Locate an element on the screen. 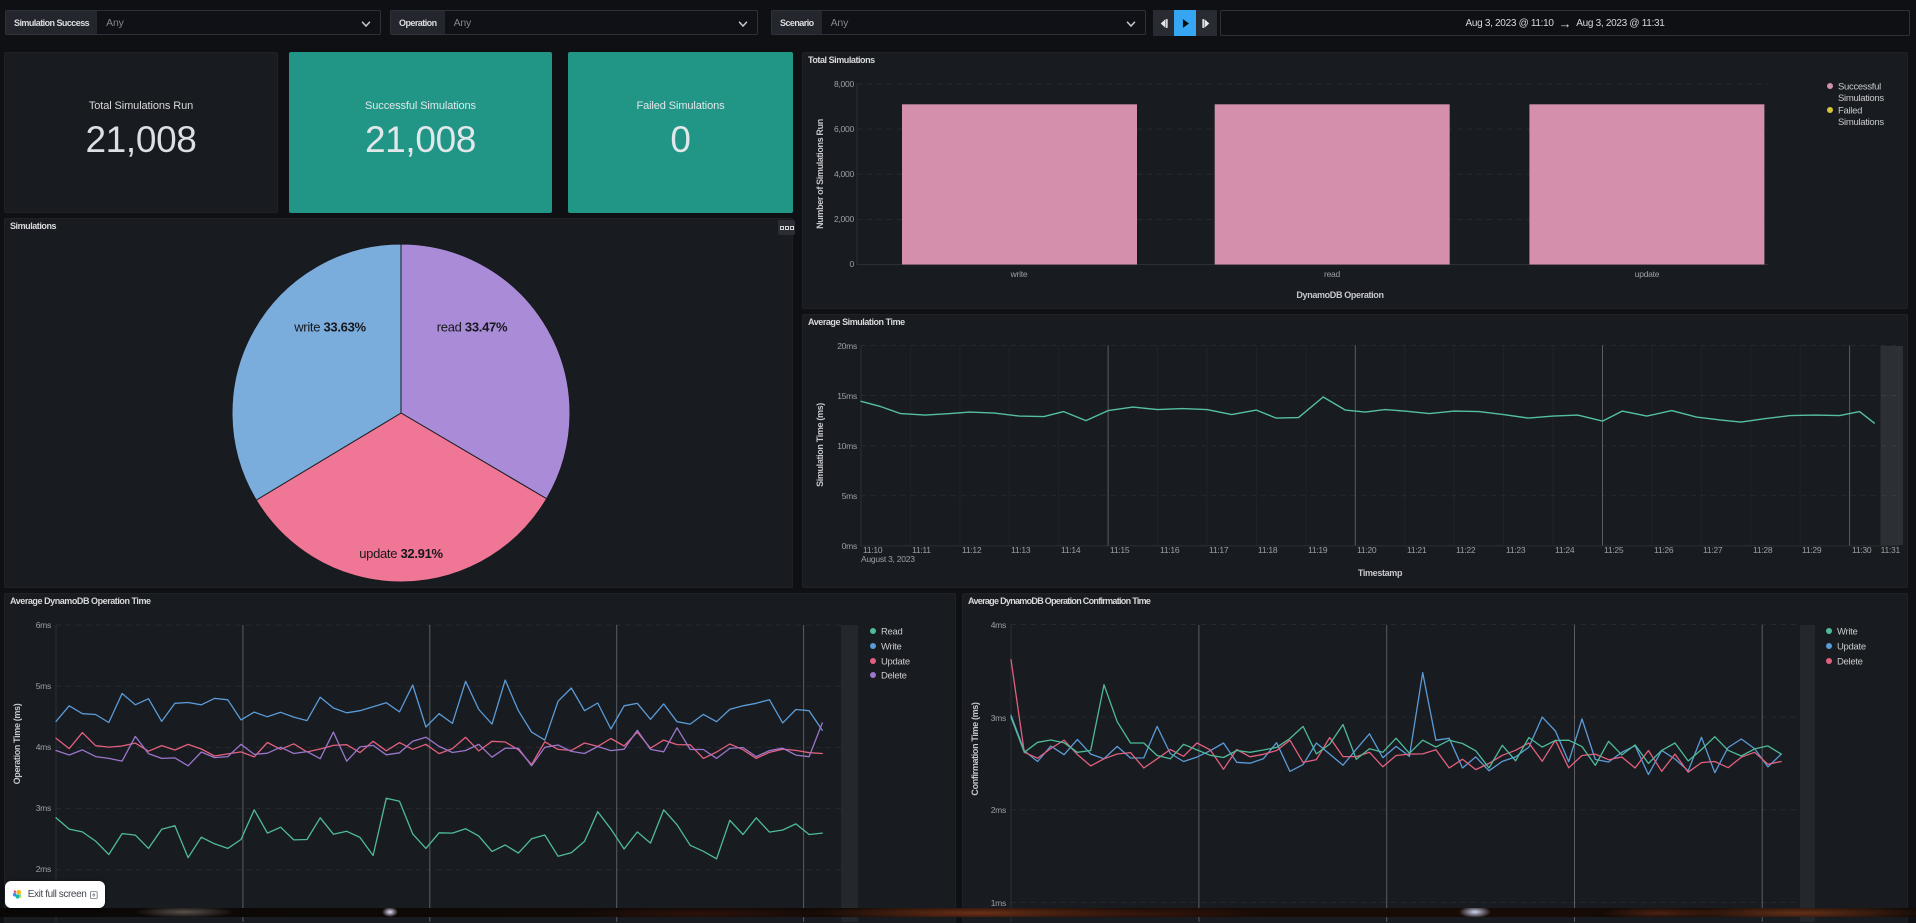 The height and width of the screenshot is (923, 1916). svg-text: read is located at coordinates (1332, 274).